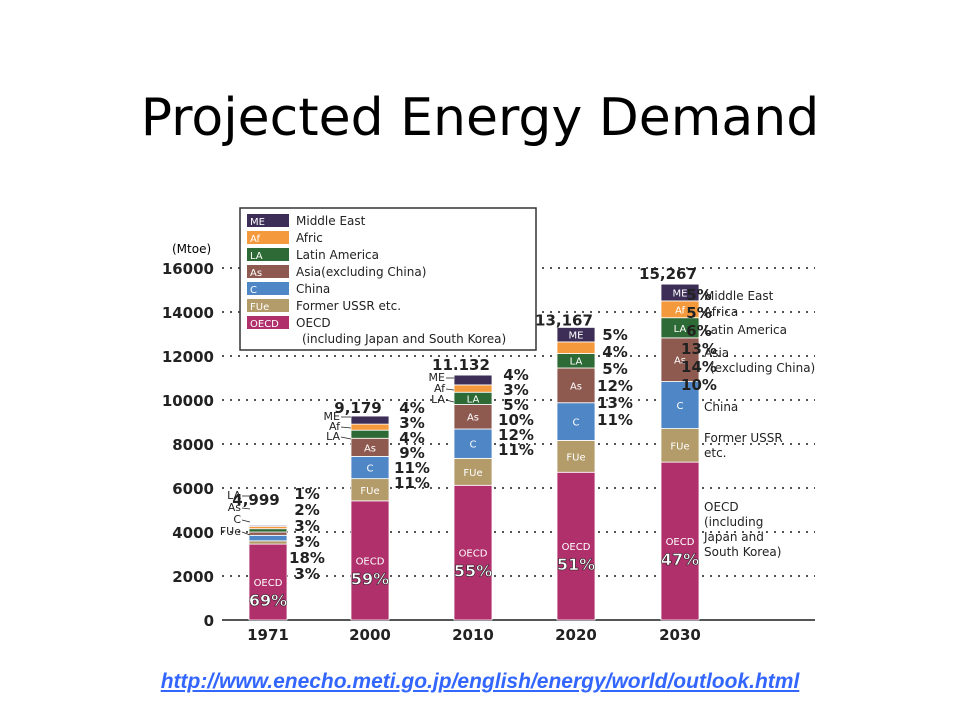  What do you see at coordinates (742, 552) in the screenshot?
I see `annotation-label: South Korea)` at bounding box center [742, 552].